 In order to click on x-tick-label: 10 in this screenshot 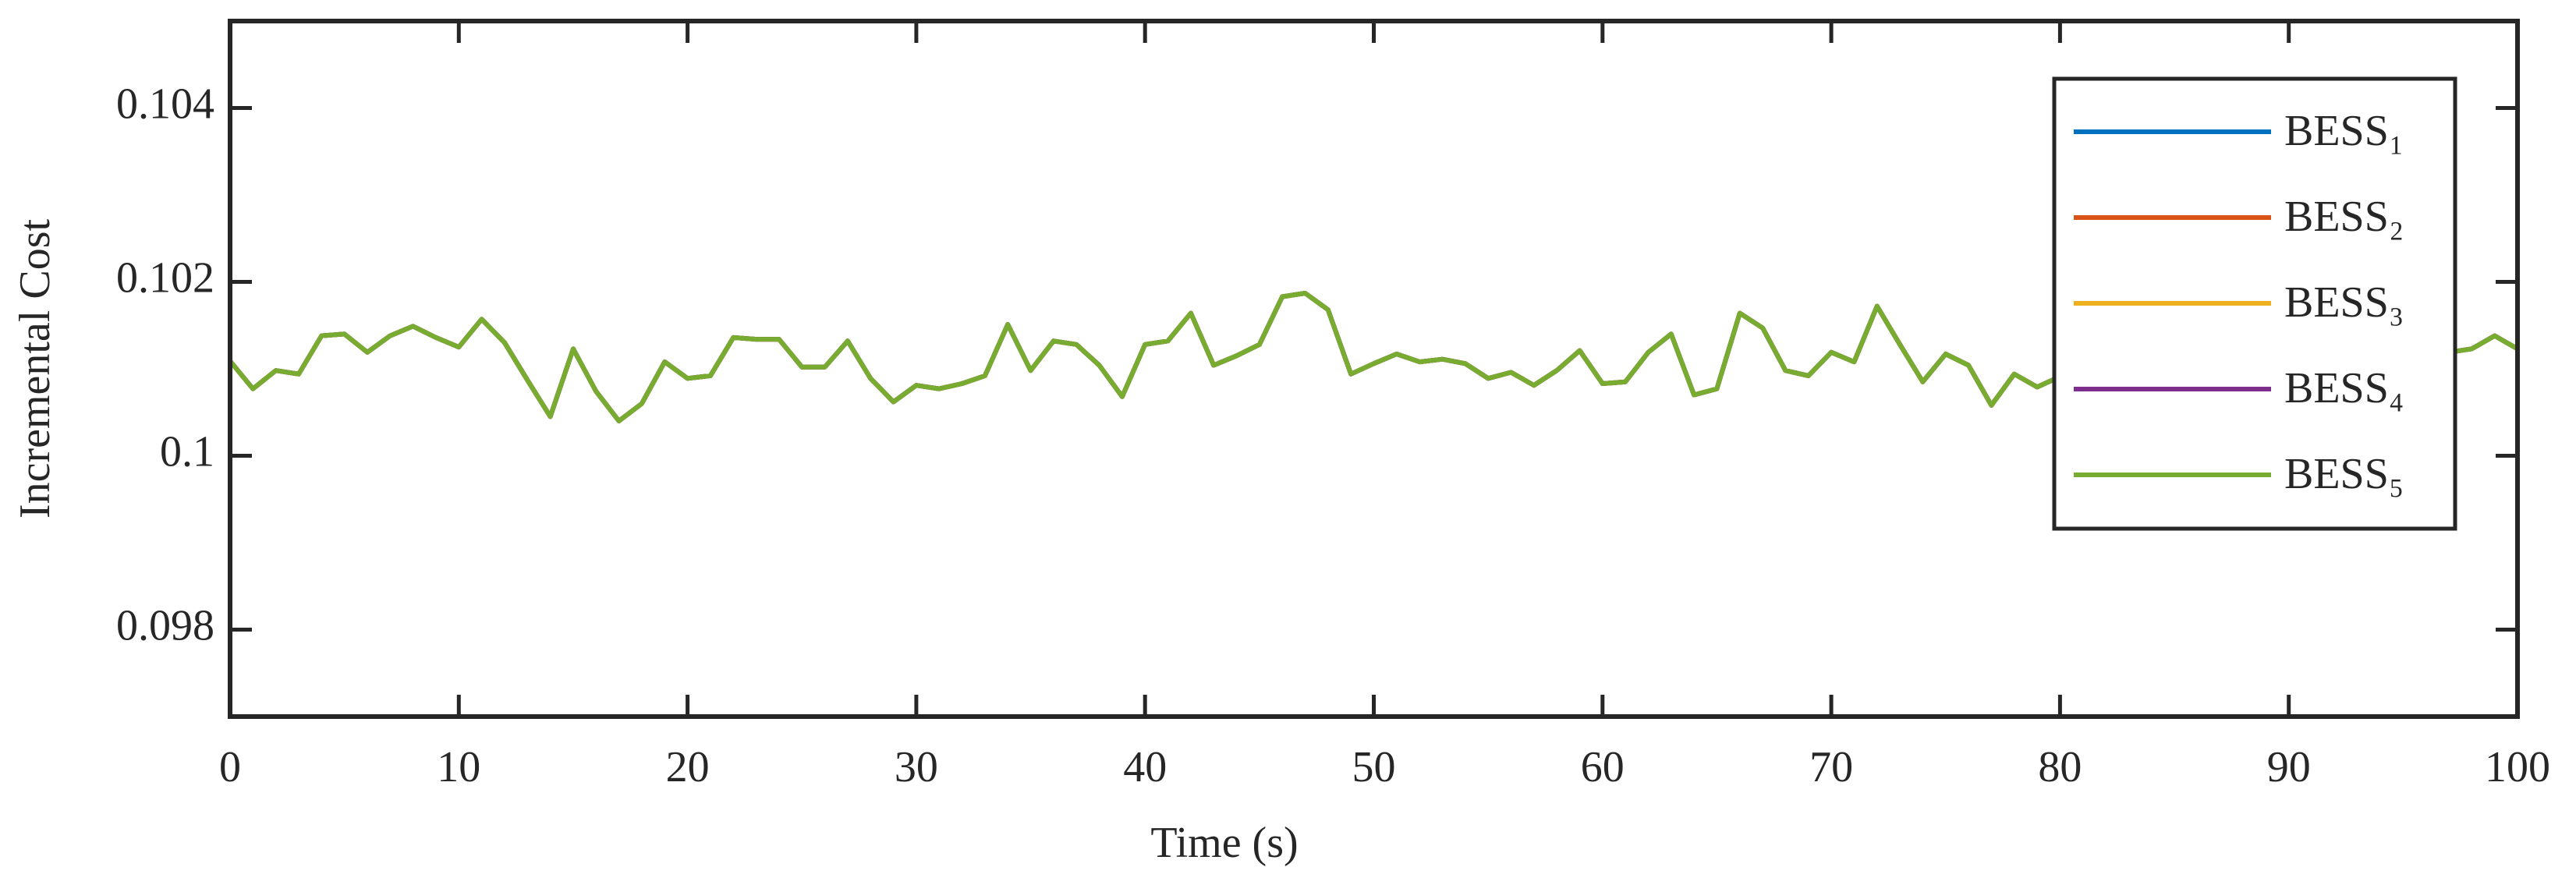, I will do `click(459, 767)`.